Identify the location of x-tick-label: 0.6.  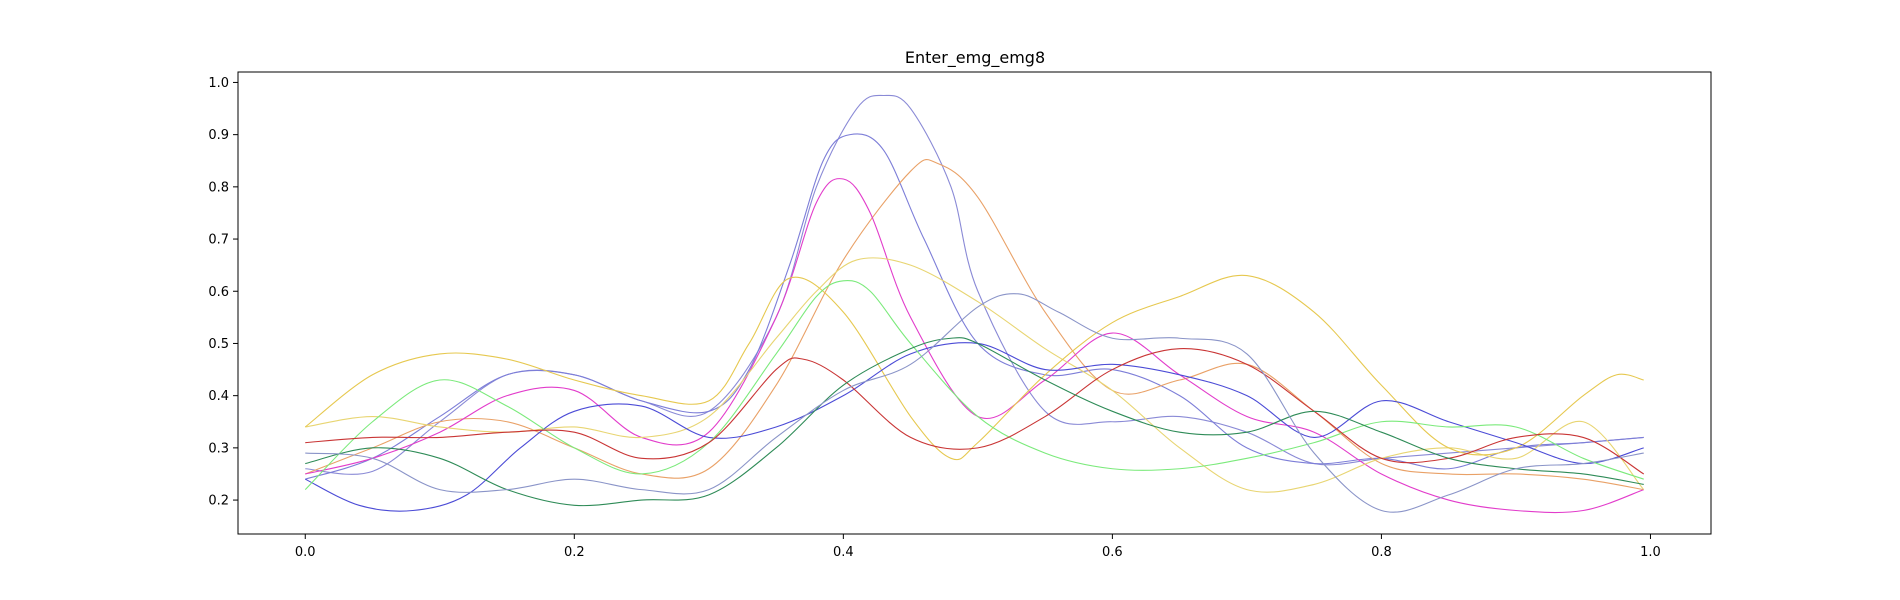
(1112, 552).